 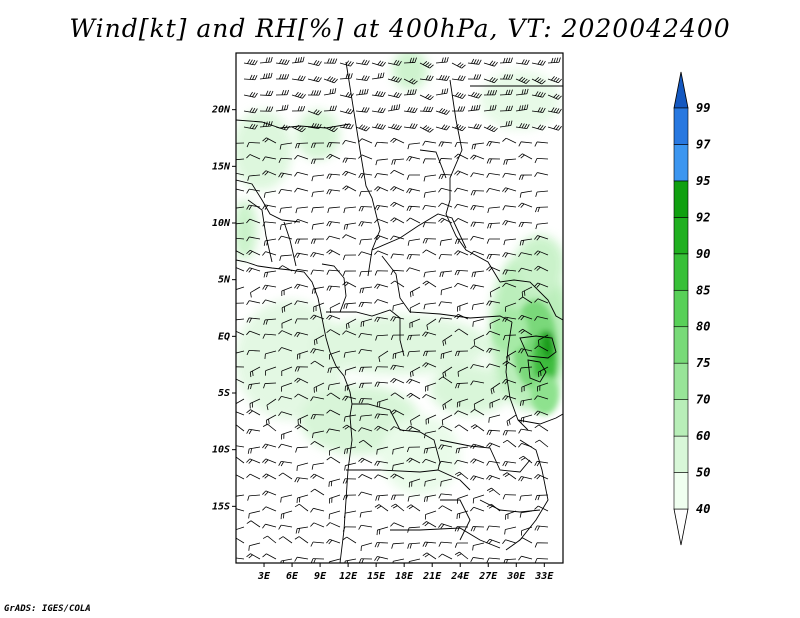 What do you see at coordinates (246, 230) in the screenshot?
I see `rh-area-west-coast` at bounding box center [246, 230].